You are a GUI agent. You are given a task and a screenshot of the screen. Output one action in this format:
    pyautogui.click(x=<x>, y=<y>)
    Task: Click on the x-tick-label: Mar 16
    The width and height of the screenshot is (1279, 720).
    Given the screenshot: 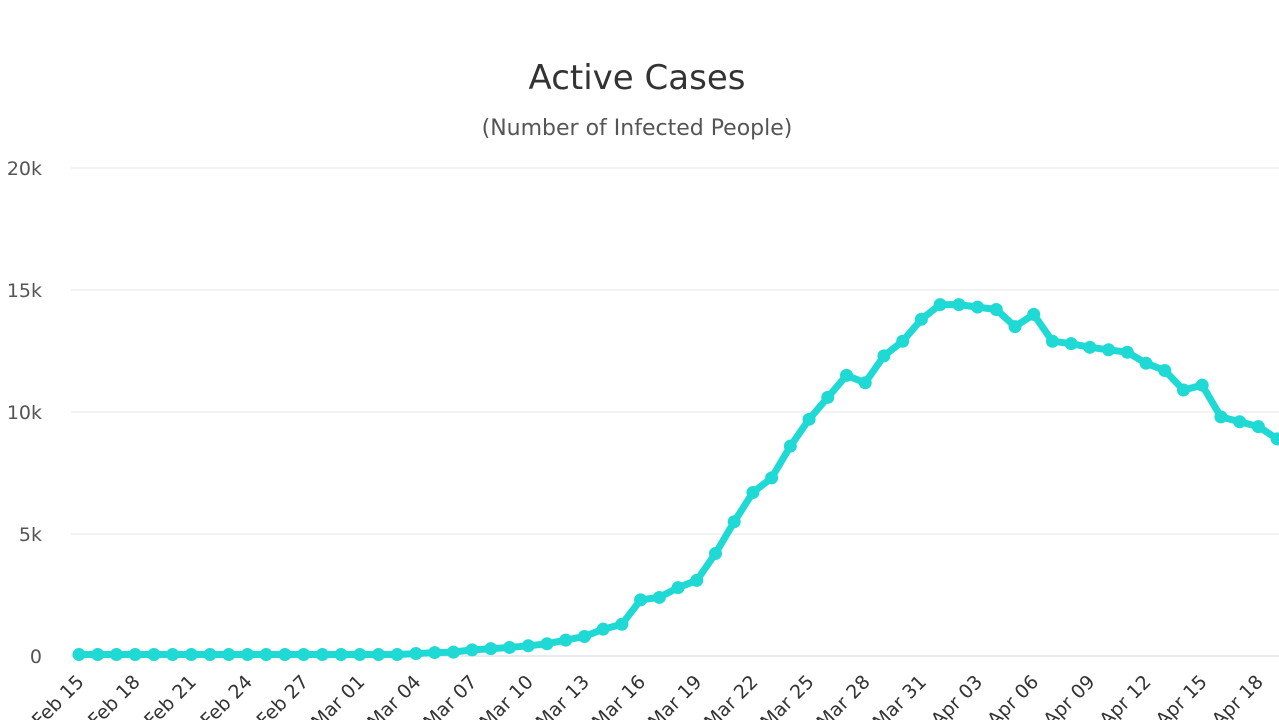 What is the action you would take?
    pyautogui.click(x=619, y=695)
    